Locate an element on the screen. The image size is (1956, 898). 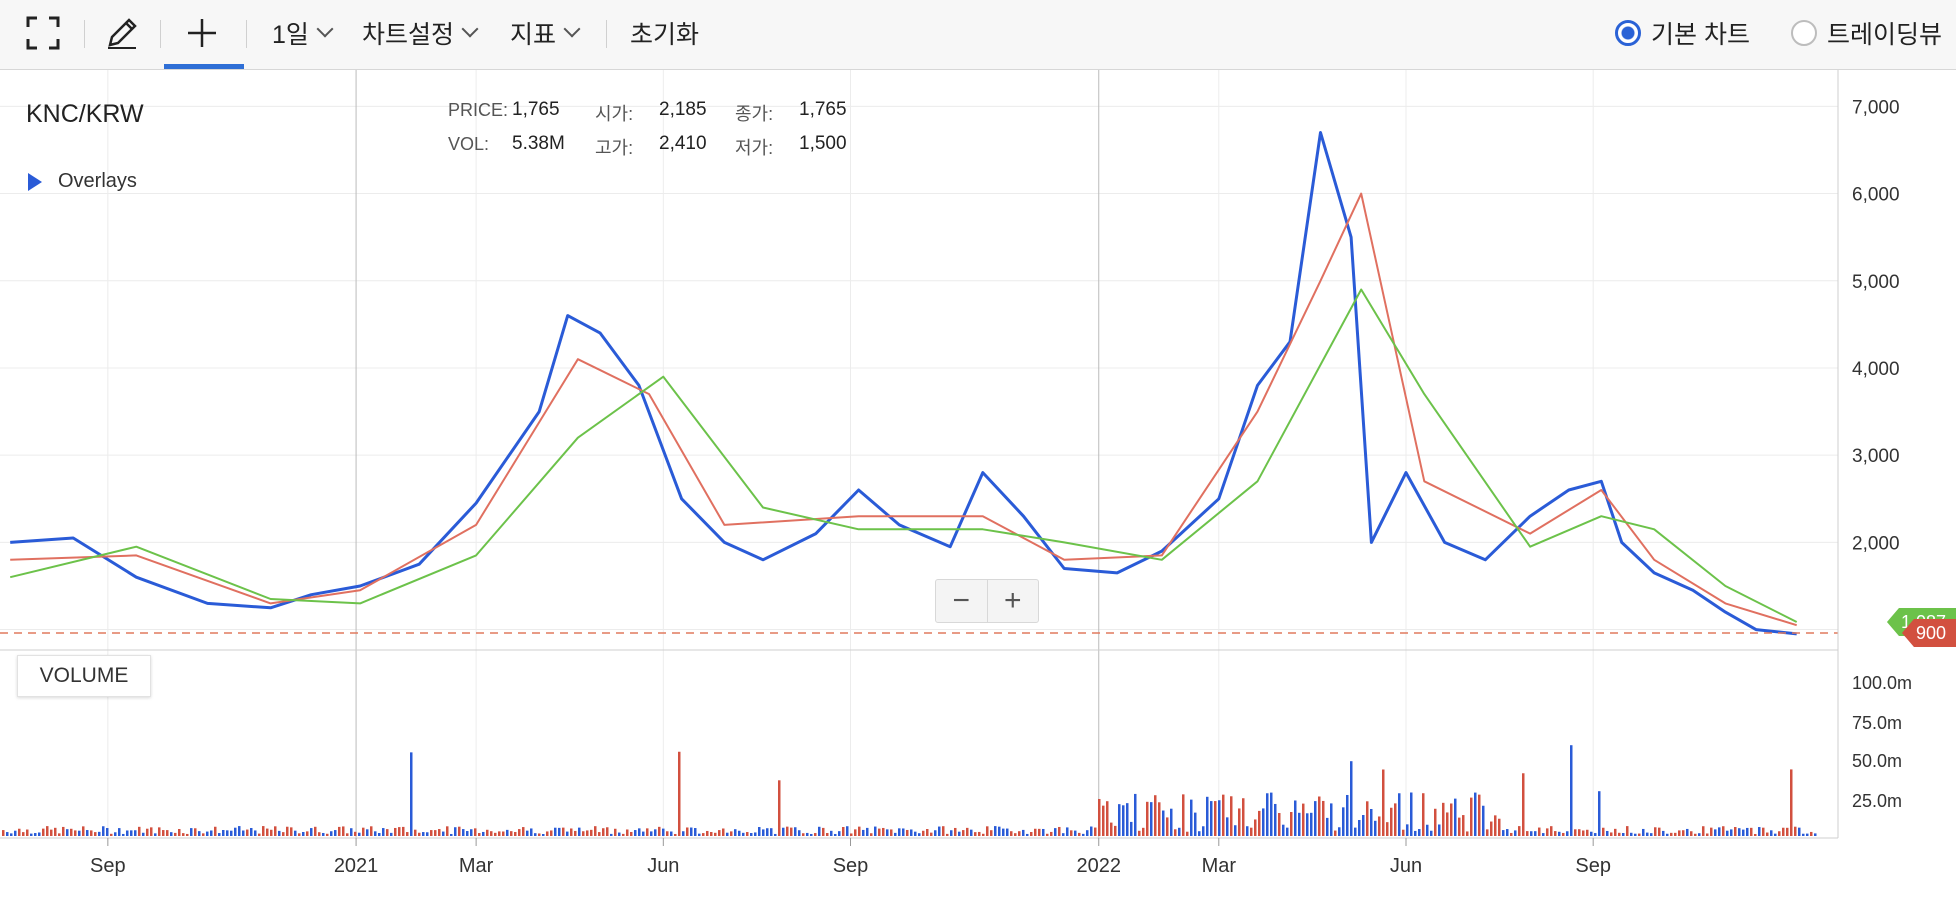
chevron-down-icon is located at coordinates (325, 29).